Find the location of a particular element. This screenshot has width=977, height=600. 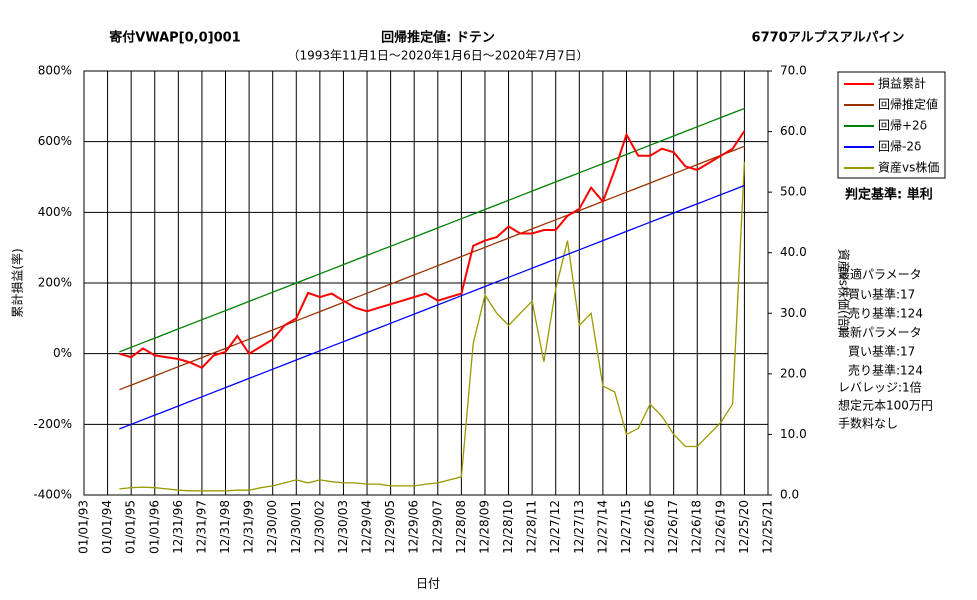

y2-tick-label: 50.0 is located at coordinates (793, 192).